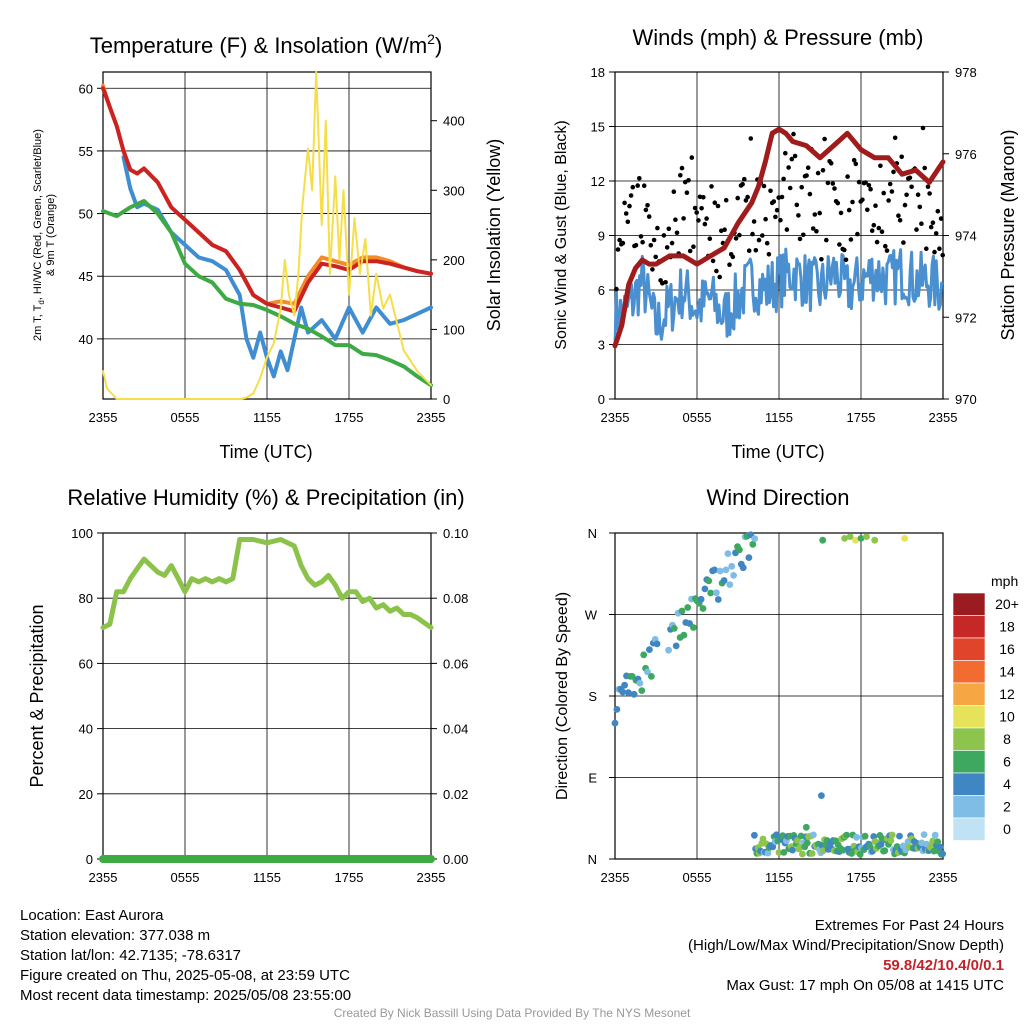 The image size is (1024, 1024). What do you see at coordinates (115, 935) in the screenshot?
I see `station-elevation: Station elevation: 377.038 m` at bounding box center [115, 935].